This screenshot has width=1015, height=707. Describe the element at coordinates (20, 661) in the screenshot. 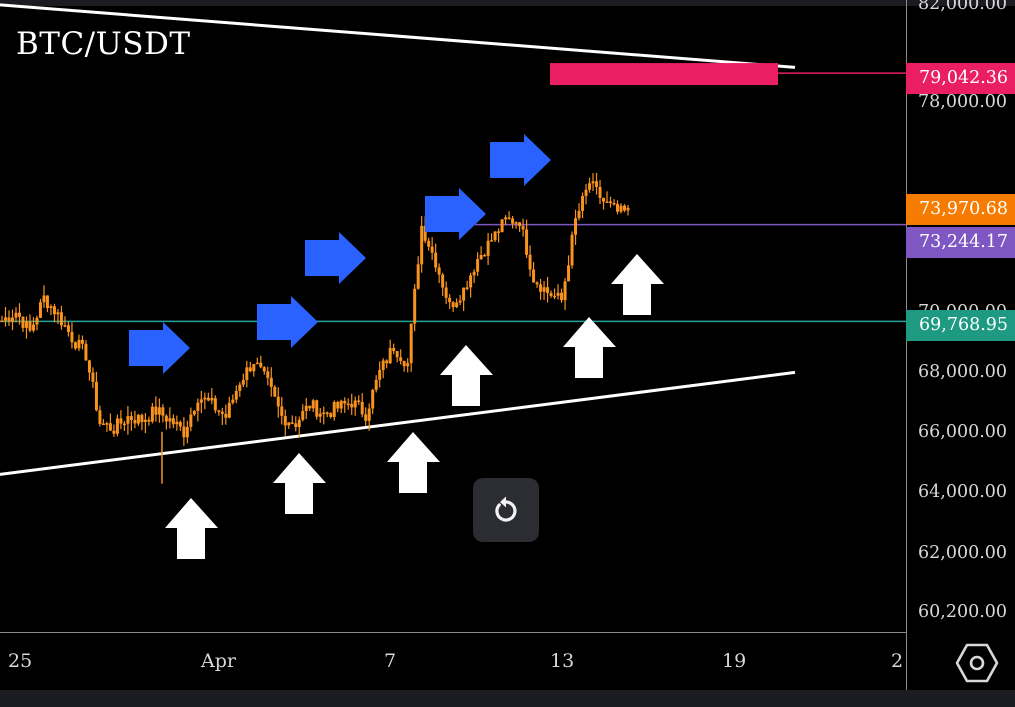

I see `x-tick-label: 25` at that location.